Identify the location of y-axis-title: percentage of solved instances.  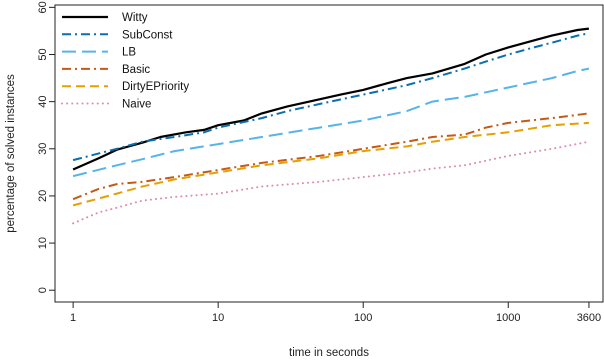
(11, 153).